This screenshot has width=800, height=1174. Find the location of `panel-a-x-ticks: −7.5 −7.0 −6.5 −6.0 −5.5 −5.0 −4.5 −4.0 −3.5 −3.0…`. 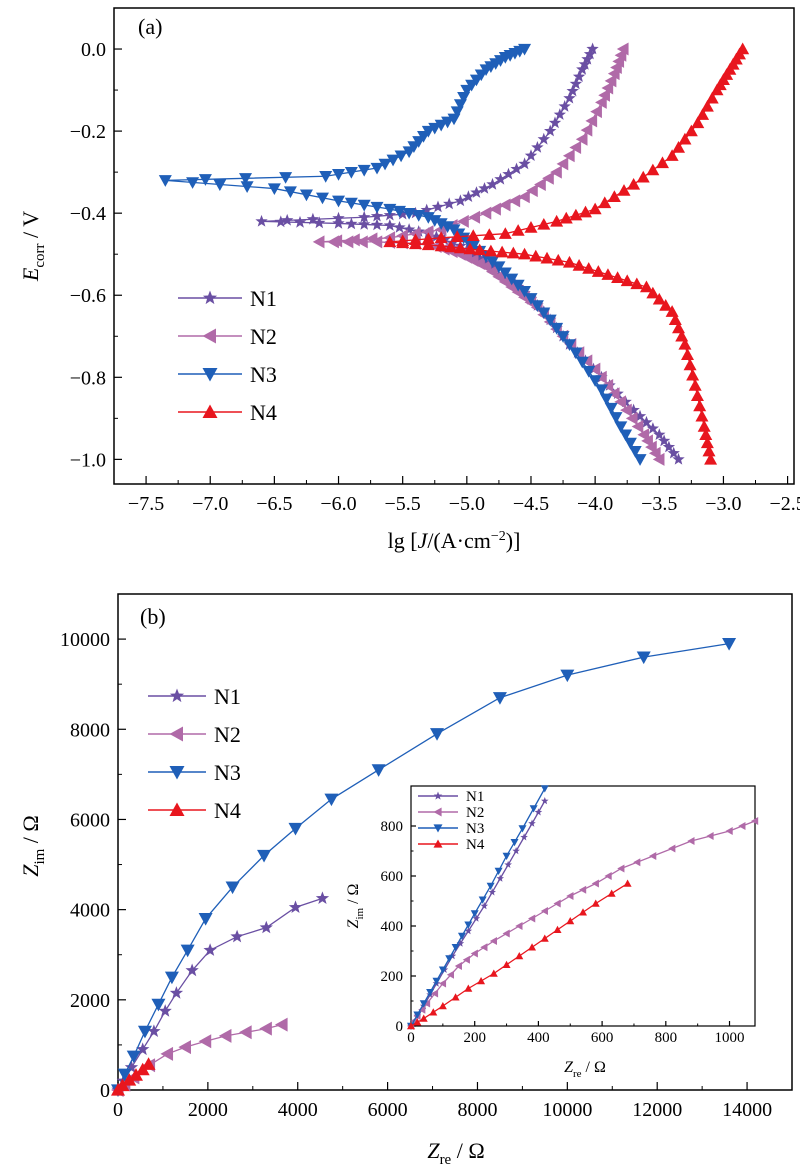

panel-a-x-ticks: −7.5 −7.0 −6.5 −6.0 −5.5 −5.0 −4.5 −4.0 −3.5 −3.0… is located at coordinates (464, 495).